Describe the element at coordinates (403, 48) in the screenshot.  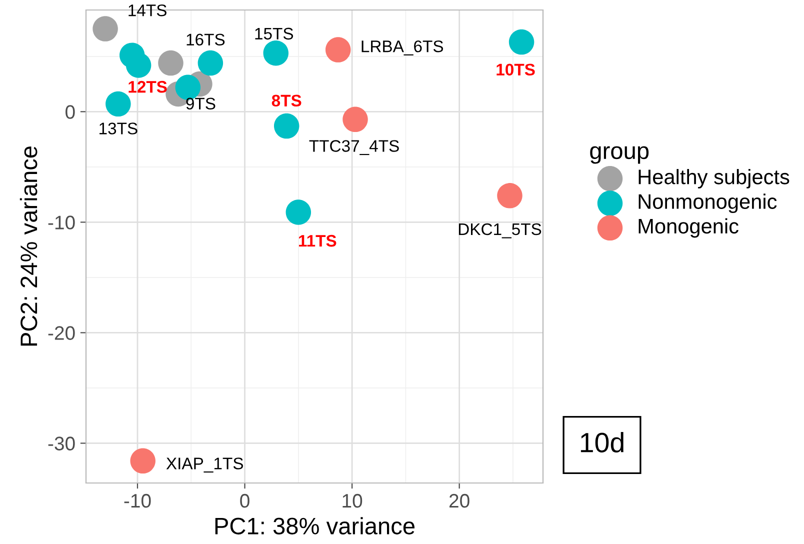
I see `annotation: LRBA_6TS` at that location.